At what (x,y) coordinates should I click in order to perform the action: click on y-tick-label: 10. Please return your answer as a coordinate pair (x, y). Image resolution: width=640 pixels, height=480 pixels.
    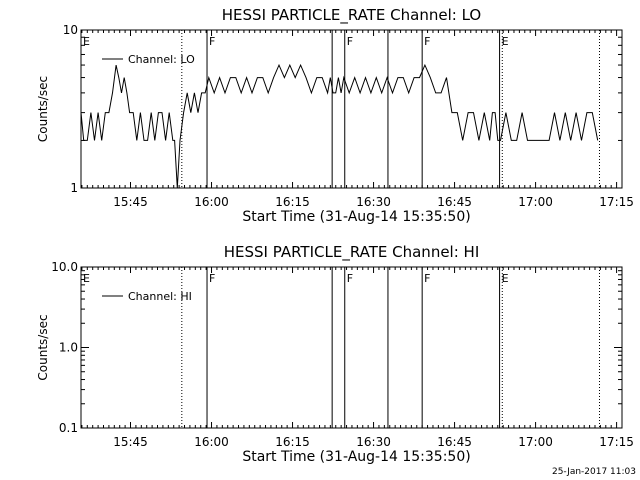
    Looking at the image, I should click on (70, 30).